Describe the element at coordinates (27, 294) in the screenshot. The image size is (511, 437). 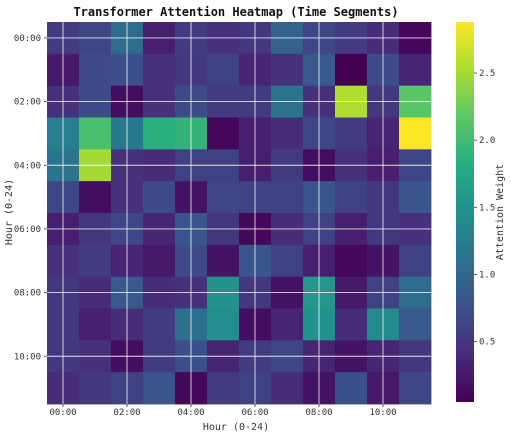
I see `y-tick-label: 08:00` at that location.